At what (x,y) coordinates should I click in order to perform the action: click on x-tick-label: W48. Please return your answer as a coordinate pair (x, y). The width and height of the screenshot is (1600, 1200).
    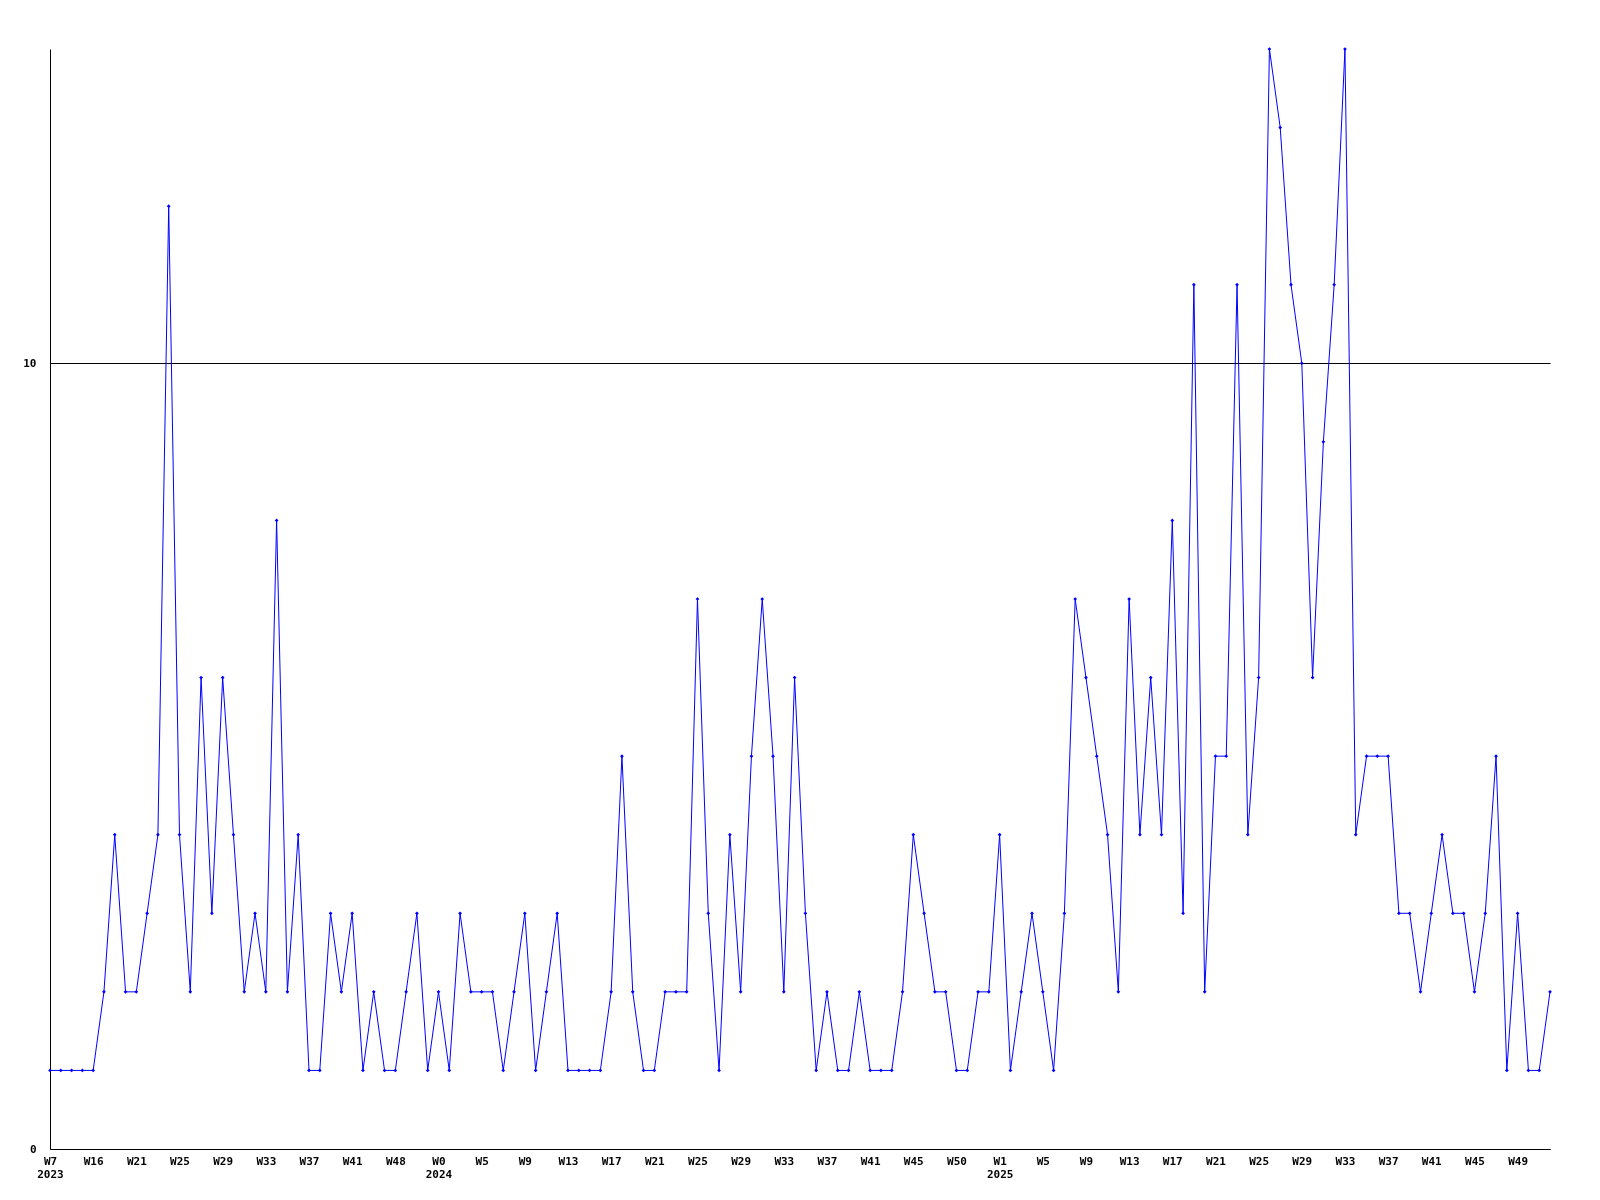
    Looking at the image, I should click on (395, 1161).